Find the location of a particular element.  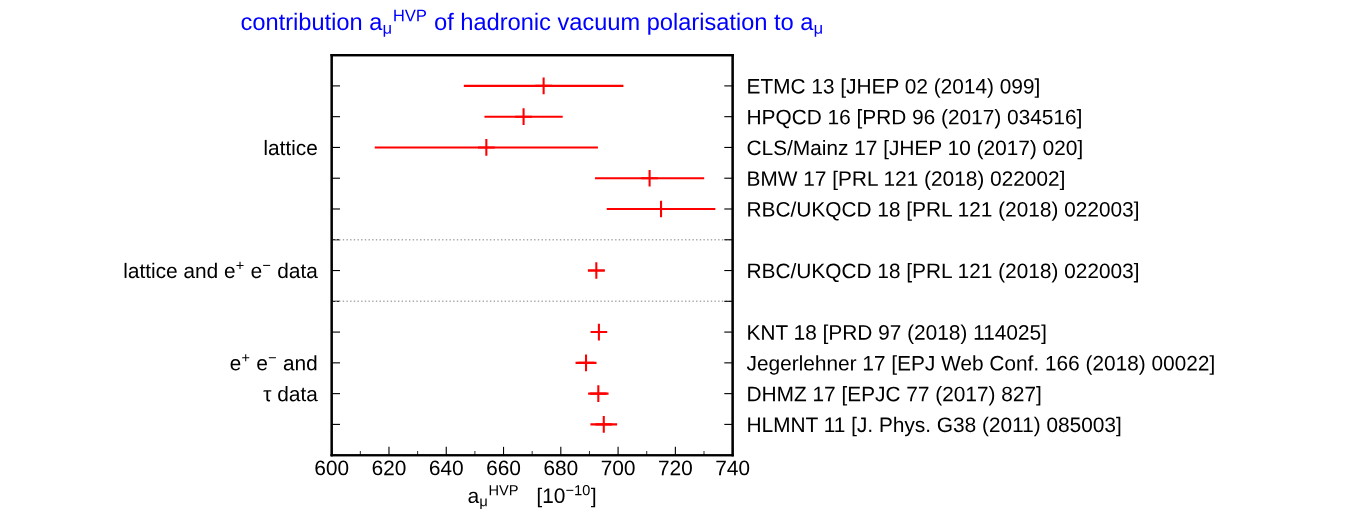

y2-tick-label: CLS/Mainz 17 [JHEP 10 (2017) 020] is located at coordinates (914, 149).